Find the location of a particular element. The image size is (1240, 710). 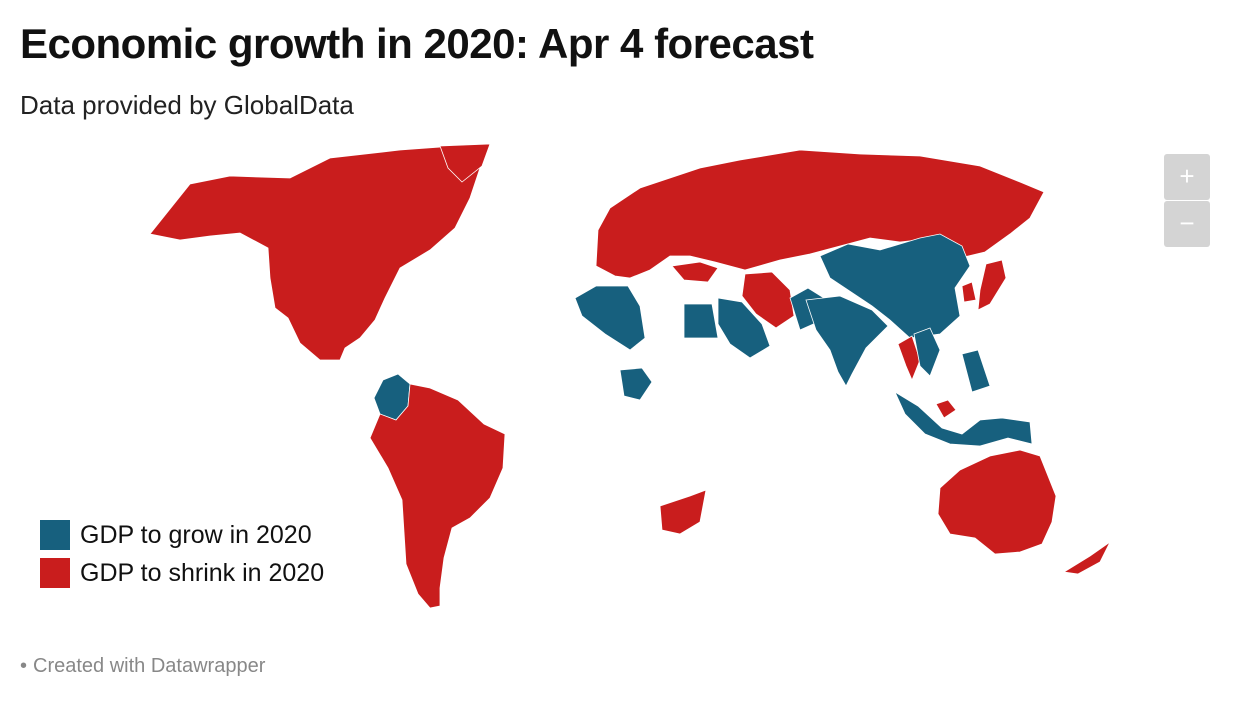

region-japan: Japan is located at coordinates (992, 285).